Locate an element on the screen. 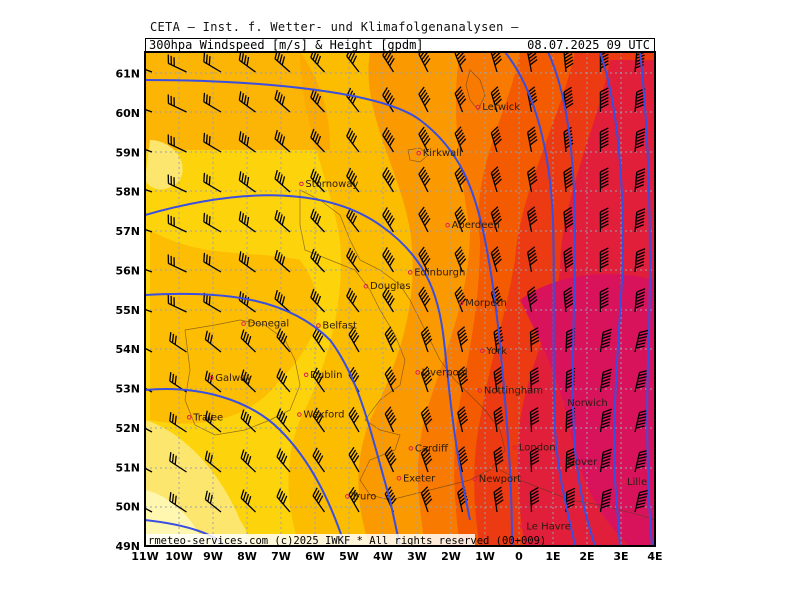 This screenshot has width=800, height=600. city-label: Douglas is located at coordinates (390, 286).